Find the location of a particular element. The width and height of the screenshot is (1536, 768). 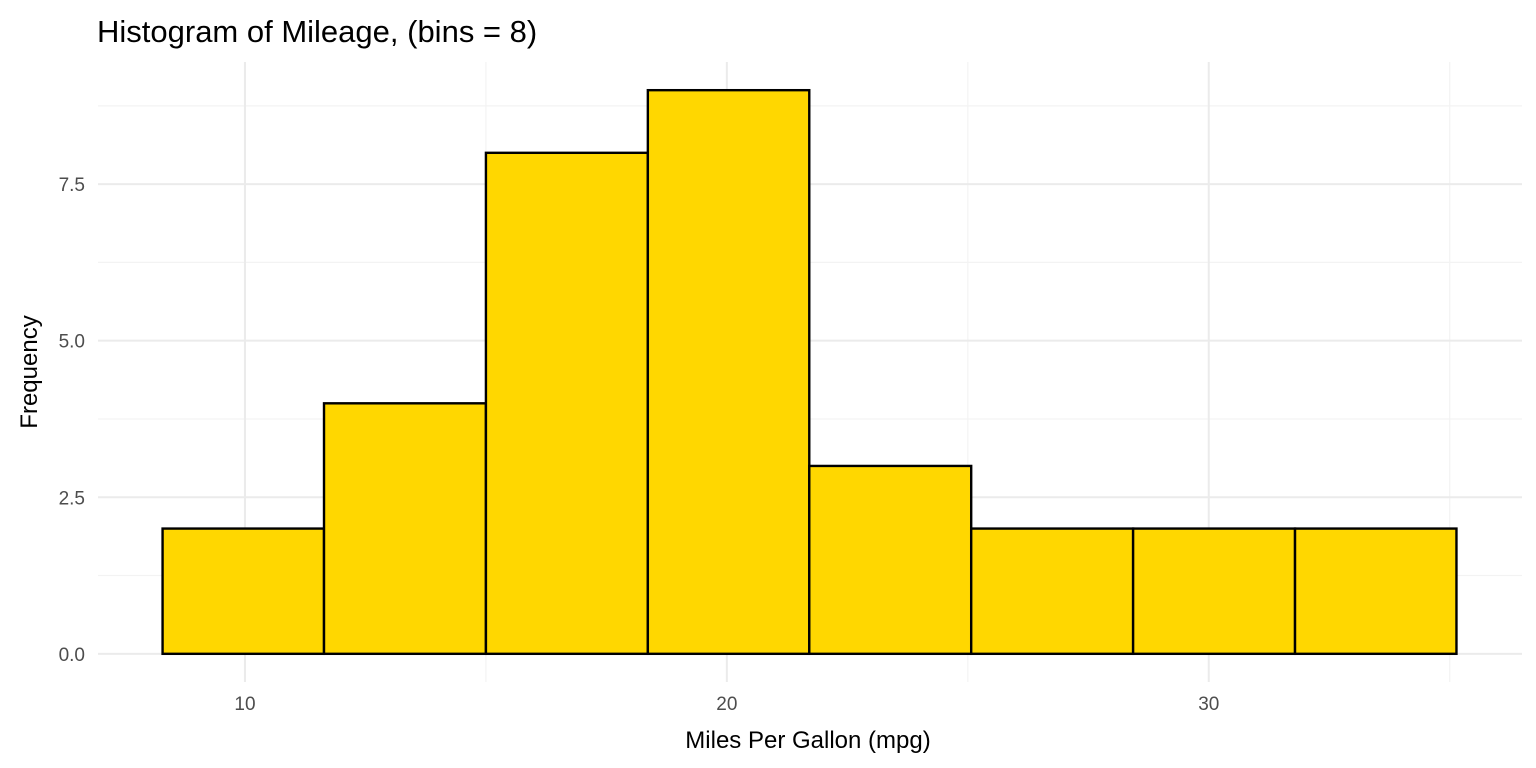

chart-title: Histogram of Mileage, (bins = 8) is located at coordinates (317, 31).